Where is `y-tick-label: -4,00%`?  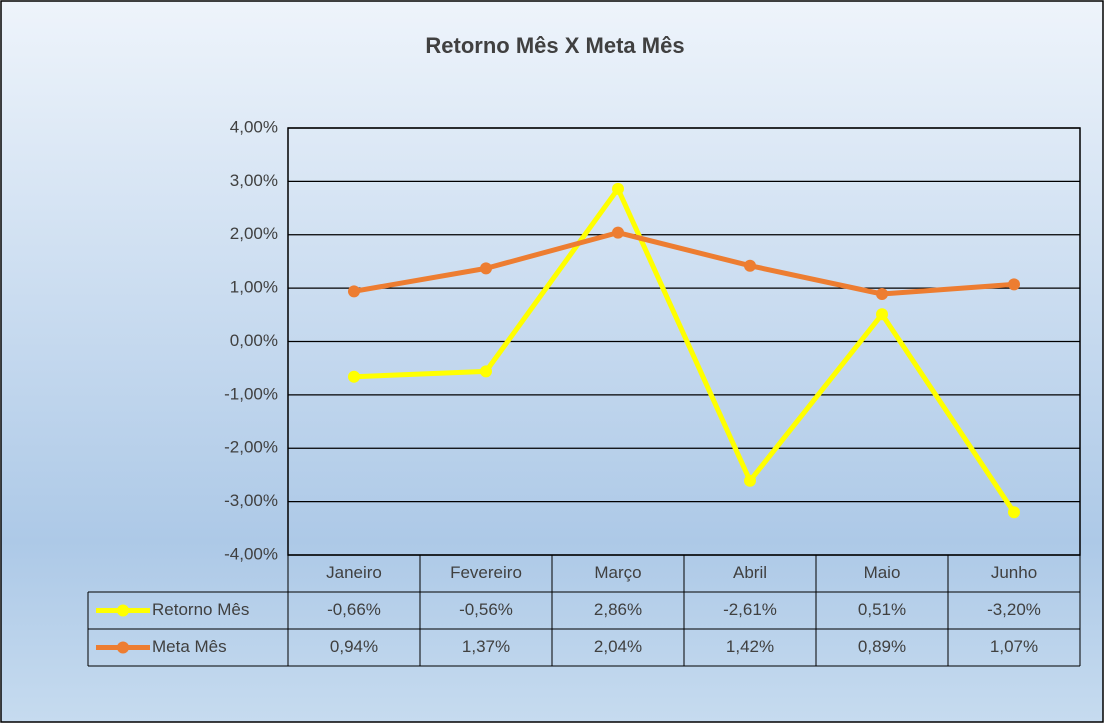 y-tick-label: -4,00% is located at coordinates (251, 553).